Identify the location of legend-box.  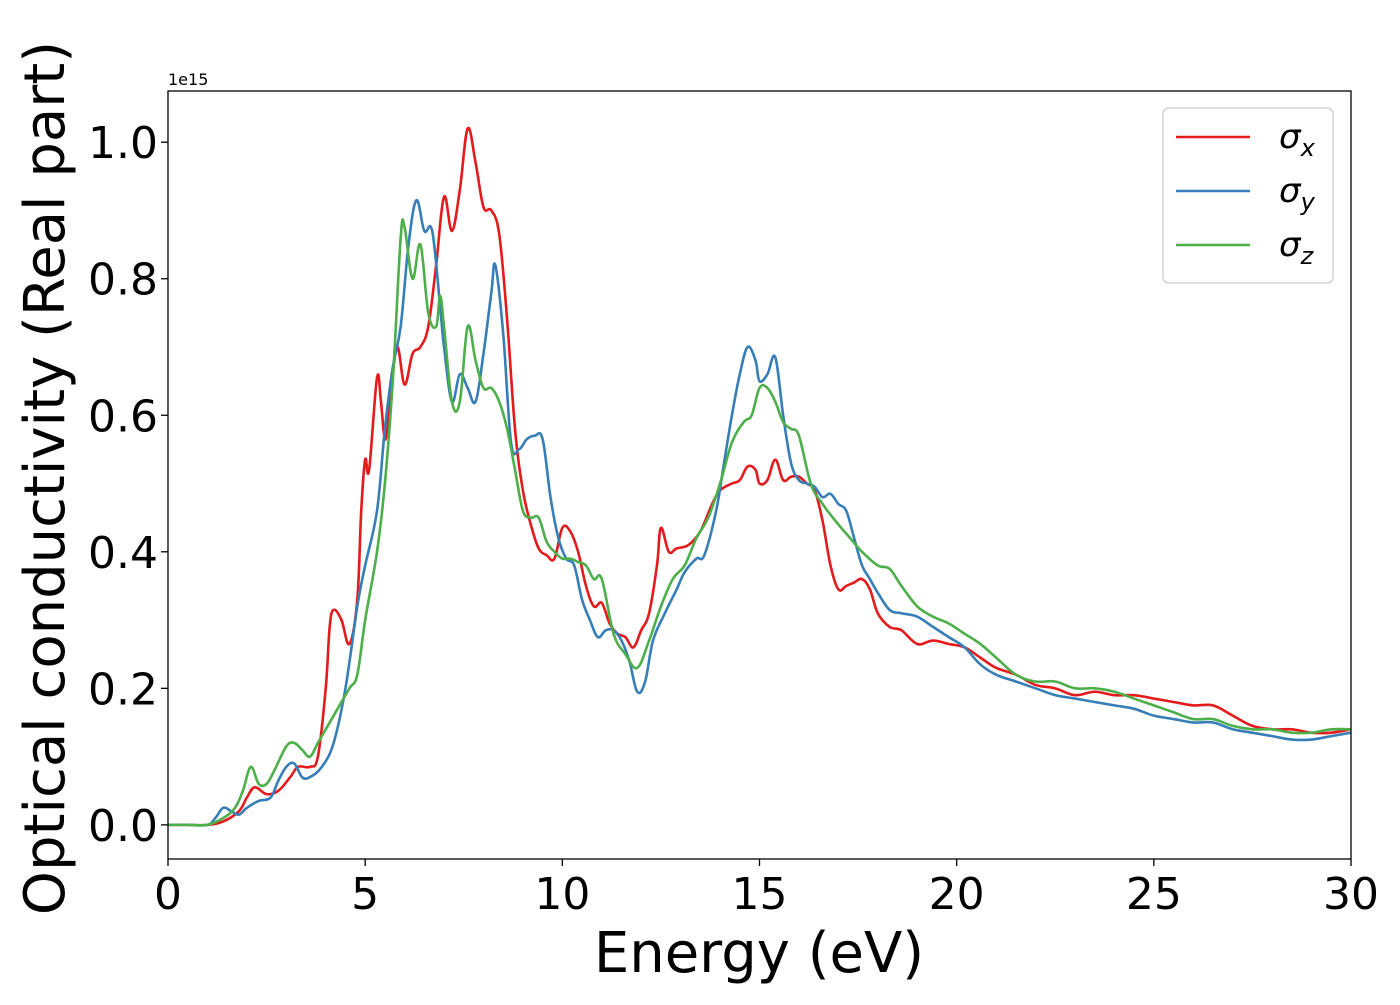
(1248, 195).